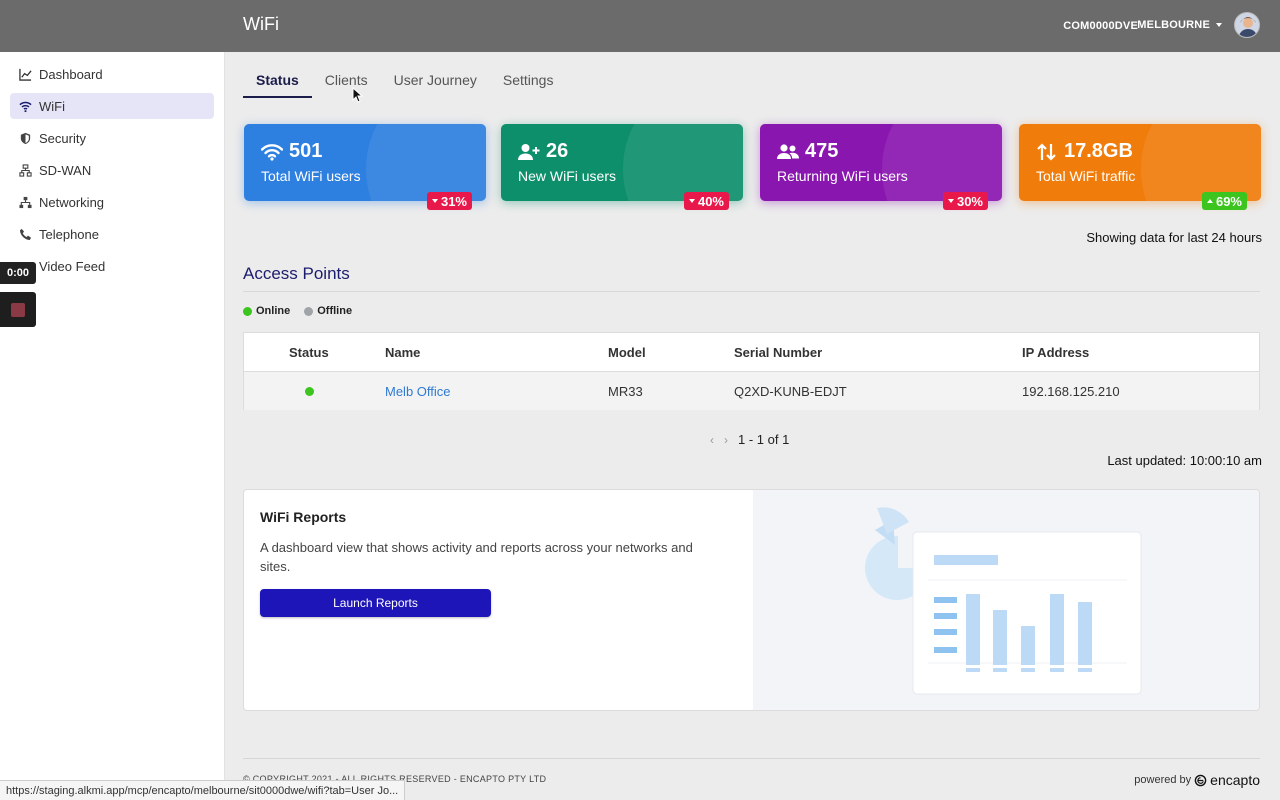 The height and width of the screenshot is (800, 1280). Describe the element at coordinates (712, 439) in the screenshot. I see `chevron-left-icon: ‹` at that location.